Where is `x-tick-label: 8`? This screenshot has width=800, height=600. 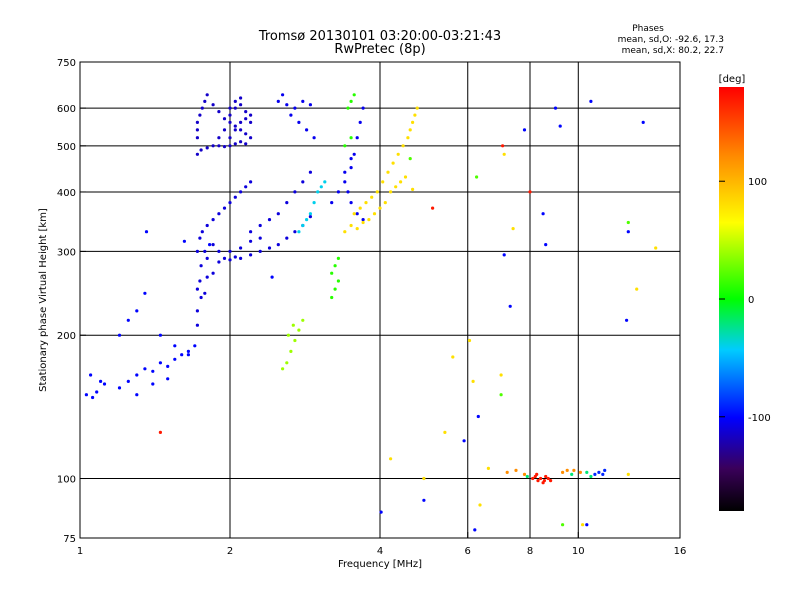
x-tick-label: 8 is located at coordinates (530, 551).